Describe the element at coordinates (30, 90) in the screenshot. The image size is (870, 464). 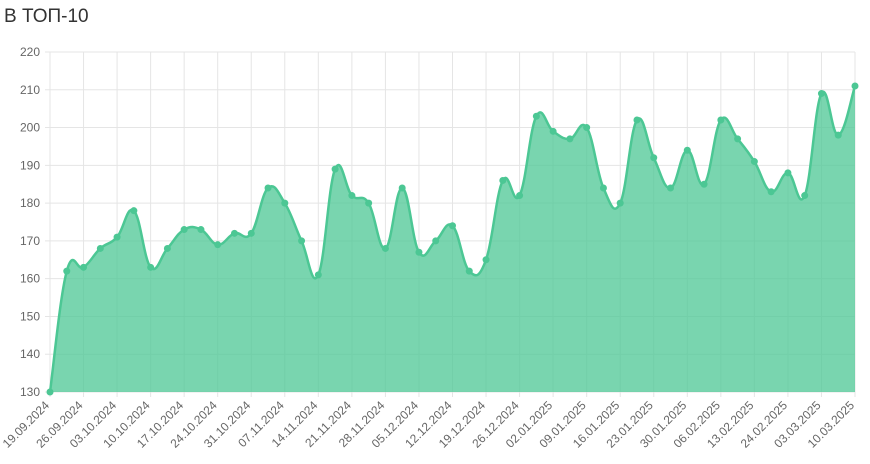
I see `y-tick-label: 210` at that location.